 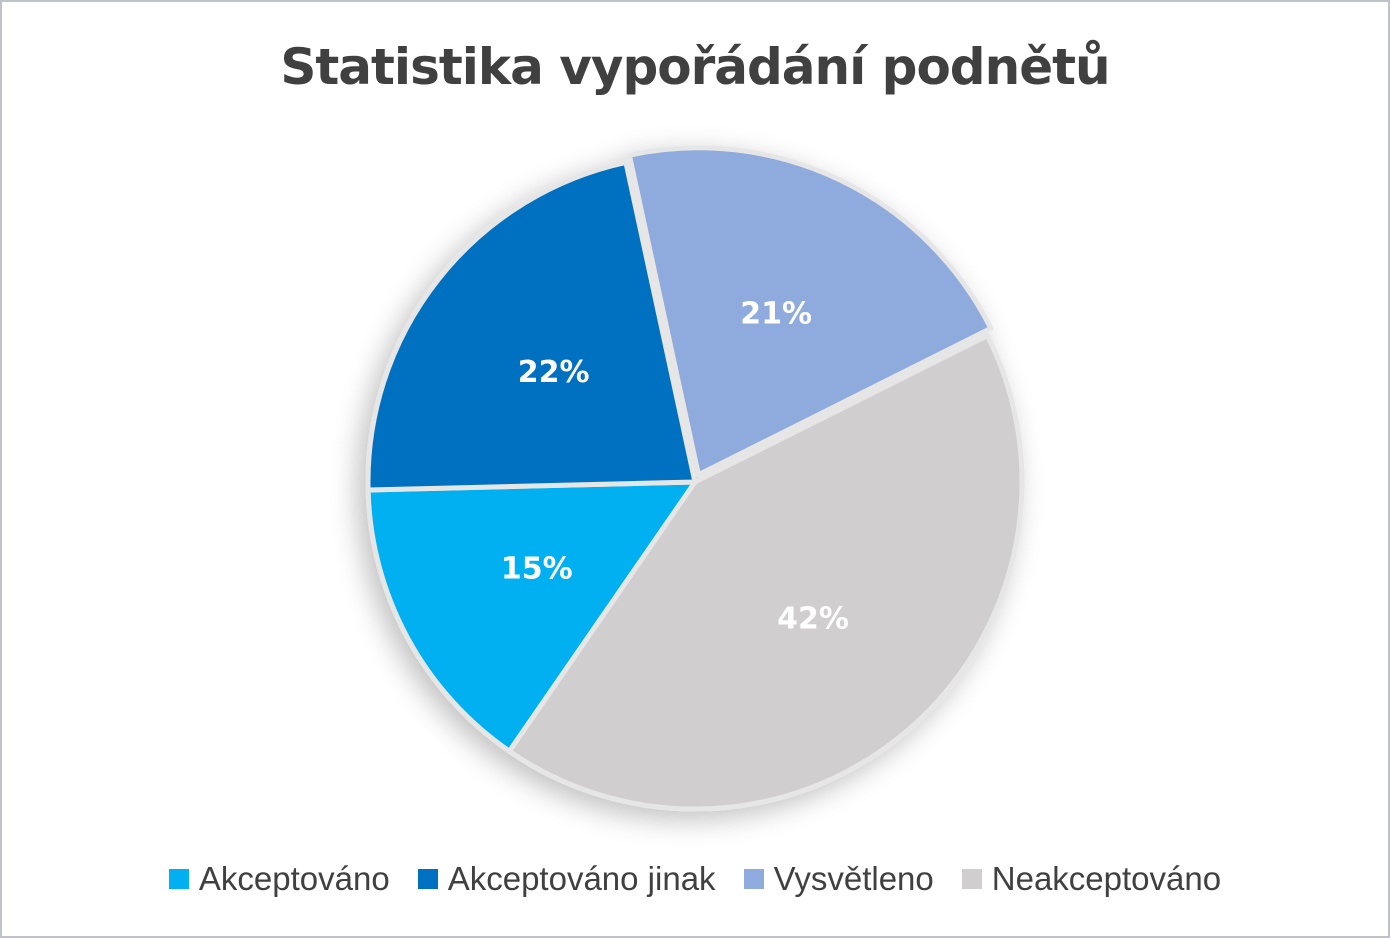 I want to click on legend-label: Akceptováno, so click(x=294, y=878).